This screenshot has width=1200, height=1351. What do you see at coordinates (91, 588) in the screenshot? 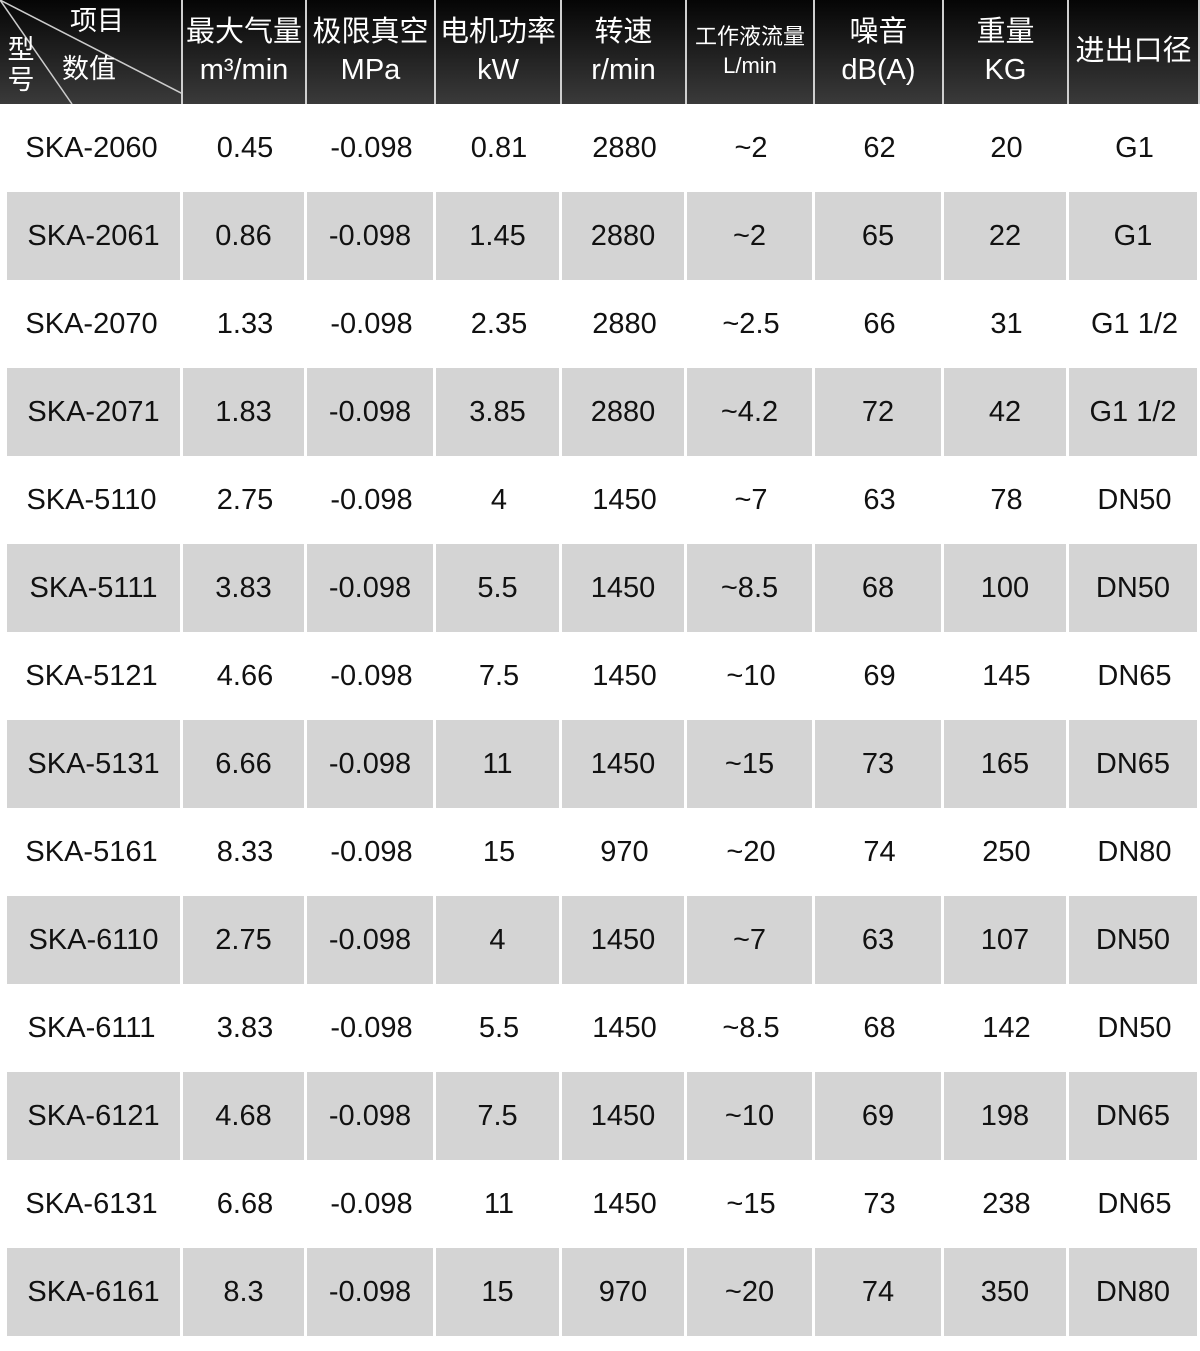
I see `model-cell: SKA-5111` at bounding box center [91, 588].